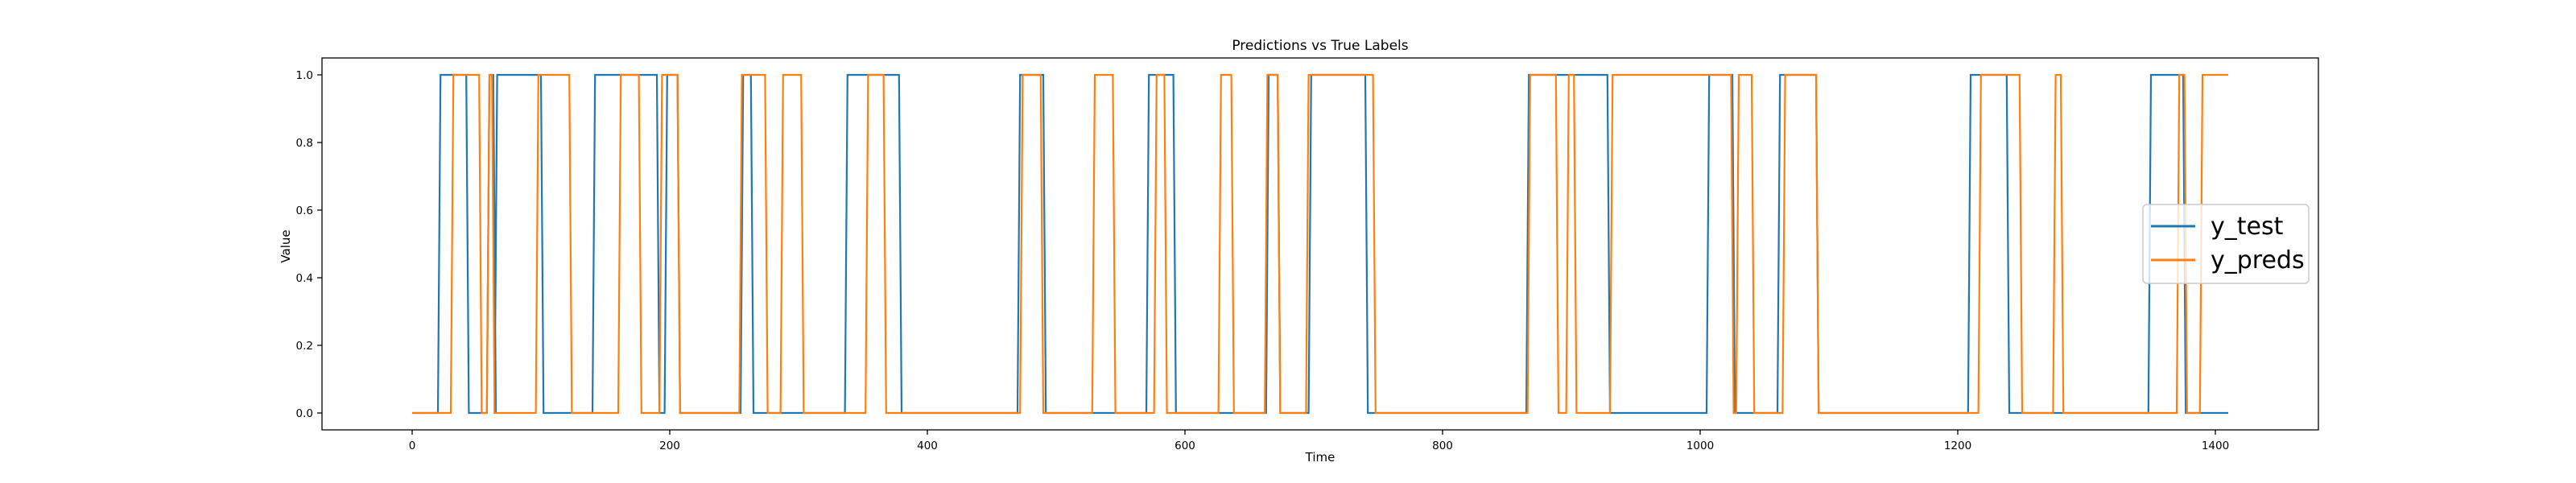 The height and width of the screenshot is (483, 2576). What do you see at coordinates (304, 211) in the screenshot?
I see `y-tick-label: 0.6` at bounding box center [304, 211].